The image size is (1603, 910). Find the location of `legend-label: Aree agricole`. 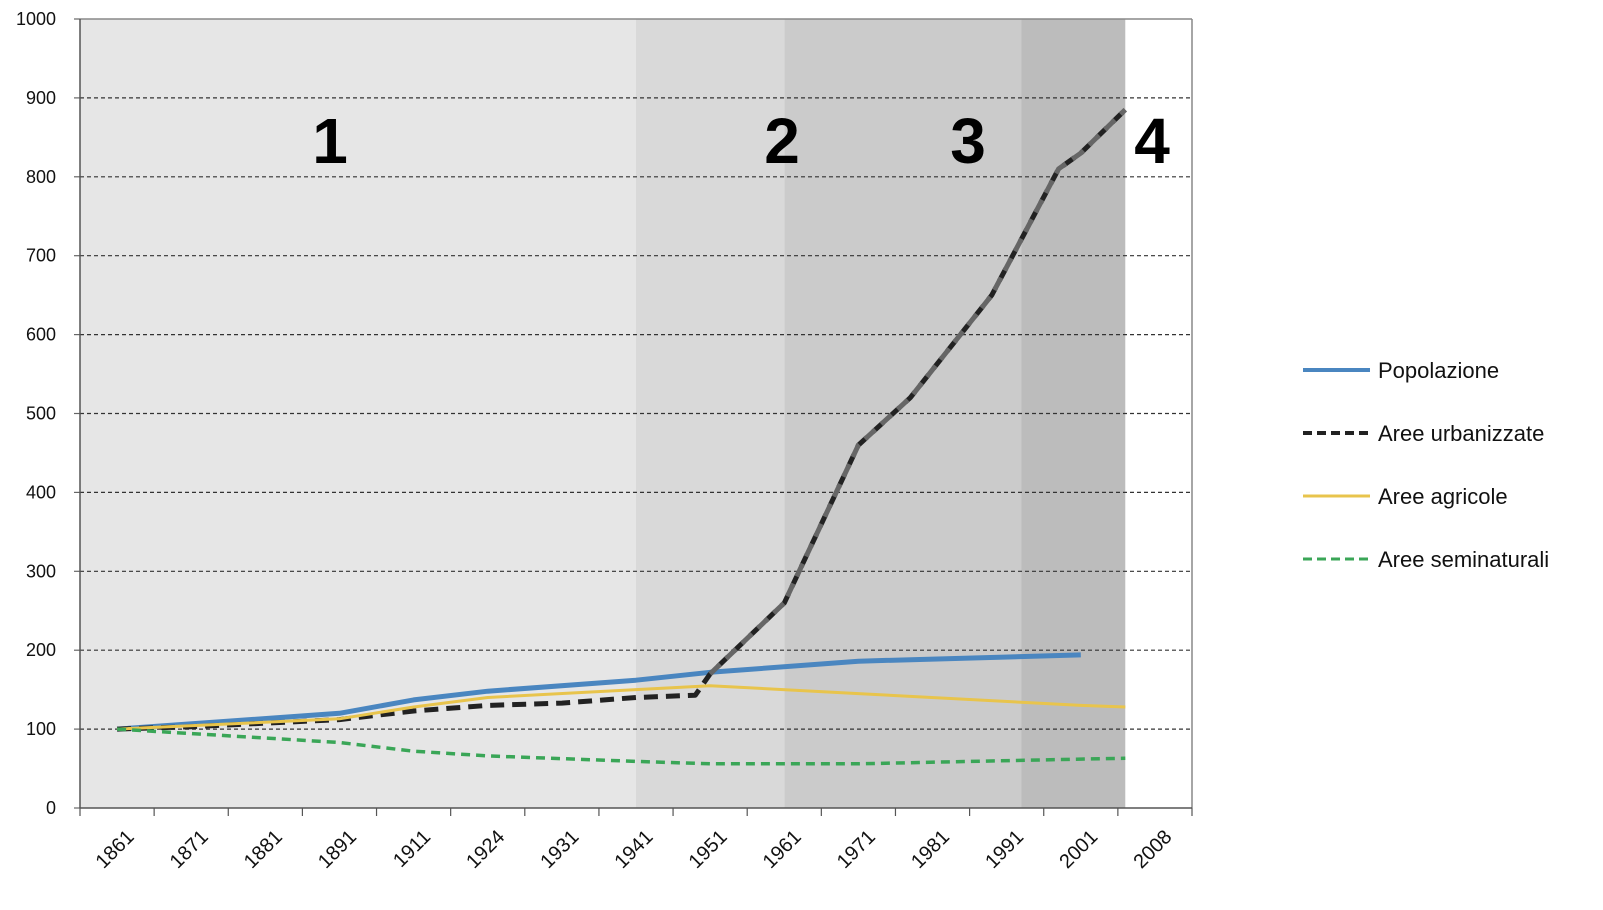

legend-label: Aree agricole is located at coordinates (1443, 496).